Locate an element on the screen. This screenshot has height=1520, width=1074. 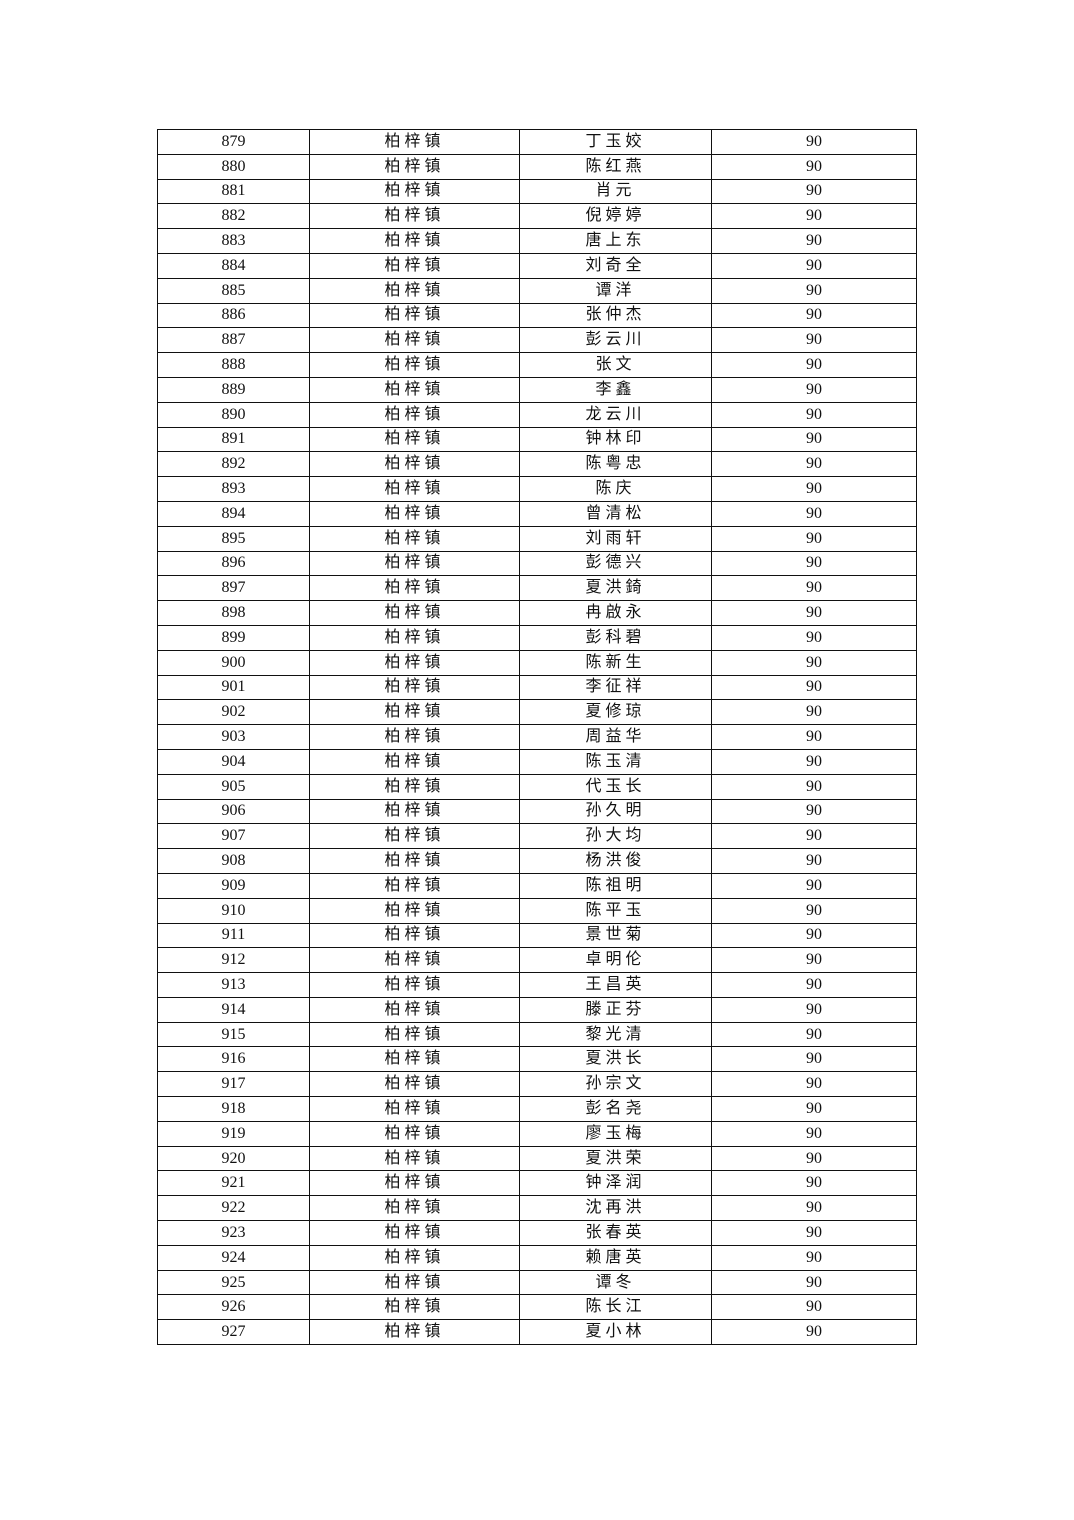
table-row: 881 柏梓镇 肖元 90 is located at coordinates (537, 191).